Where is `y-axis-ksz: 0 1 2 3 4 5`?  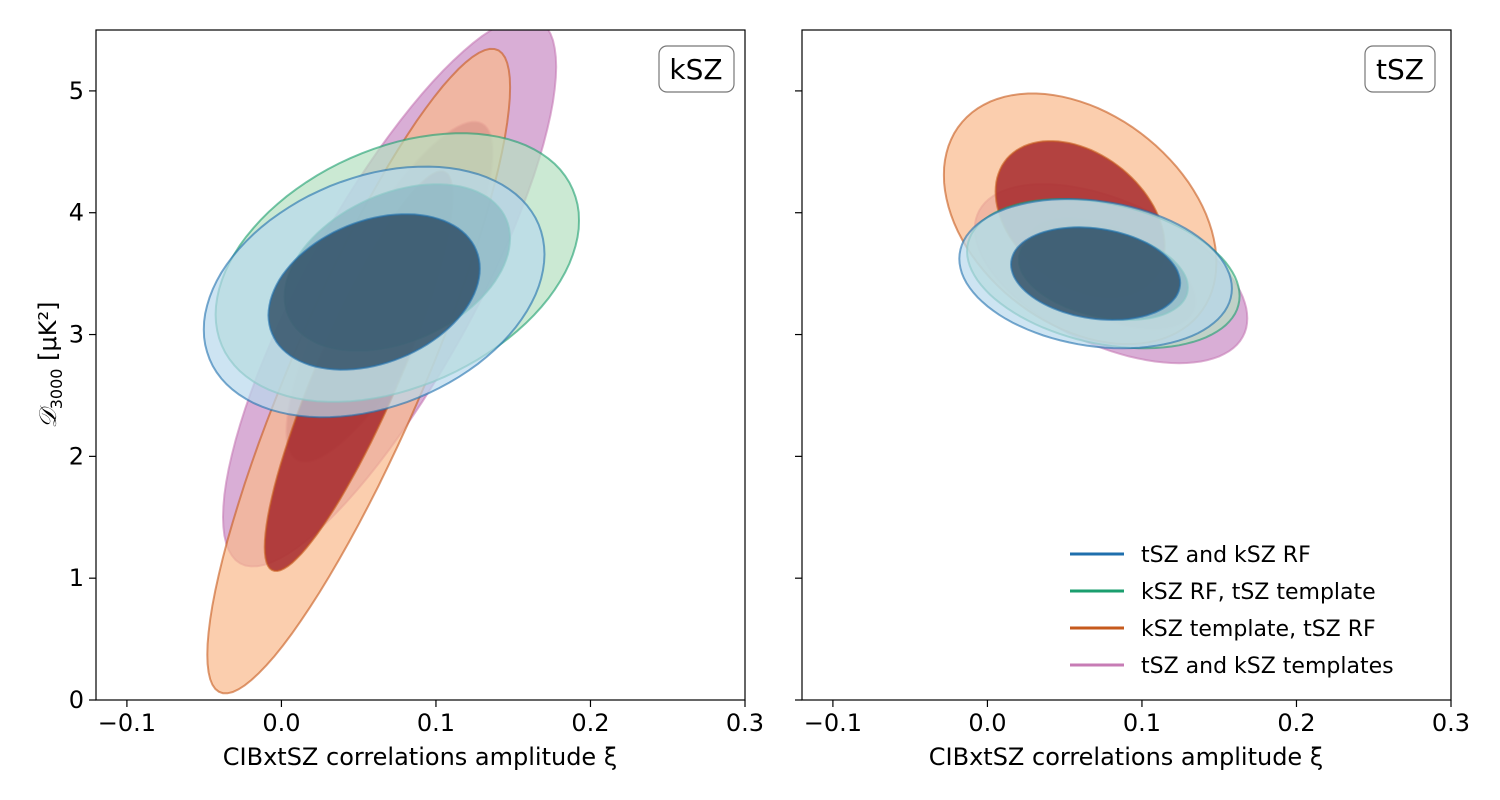
y-axis-ksz: 0 1 2 3 4 5 is located at coordinates (82, 395).